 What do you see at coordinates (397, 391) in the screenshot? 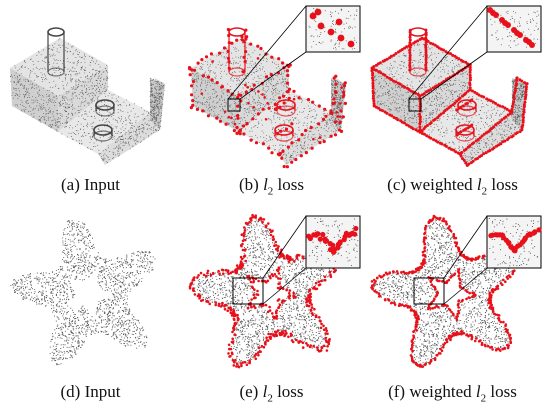
I see `caption-f-label: (f)` at bounding box center [397, 391].